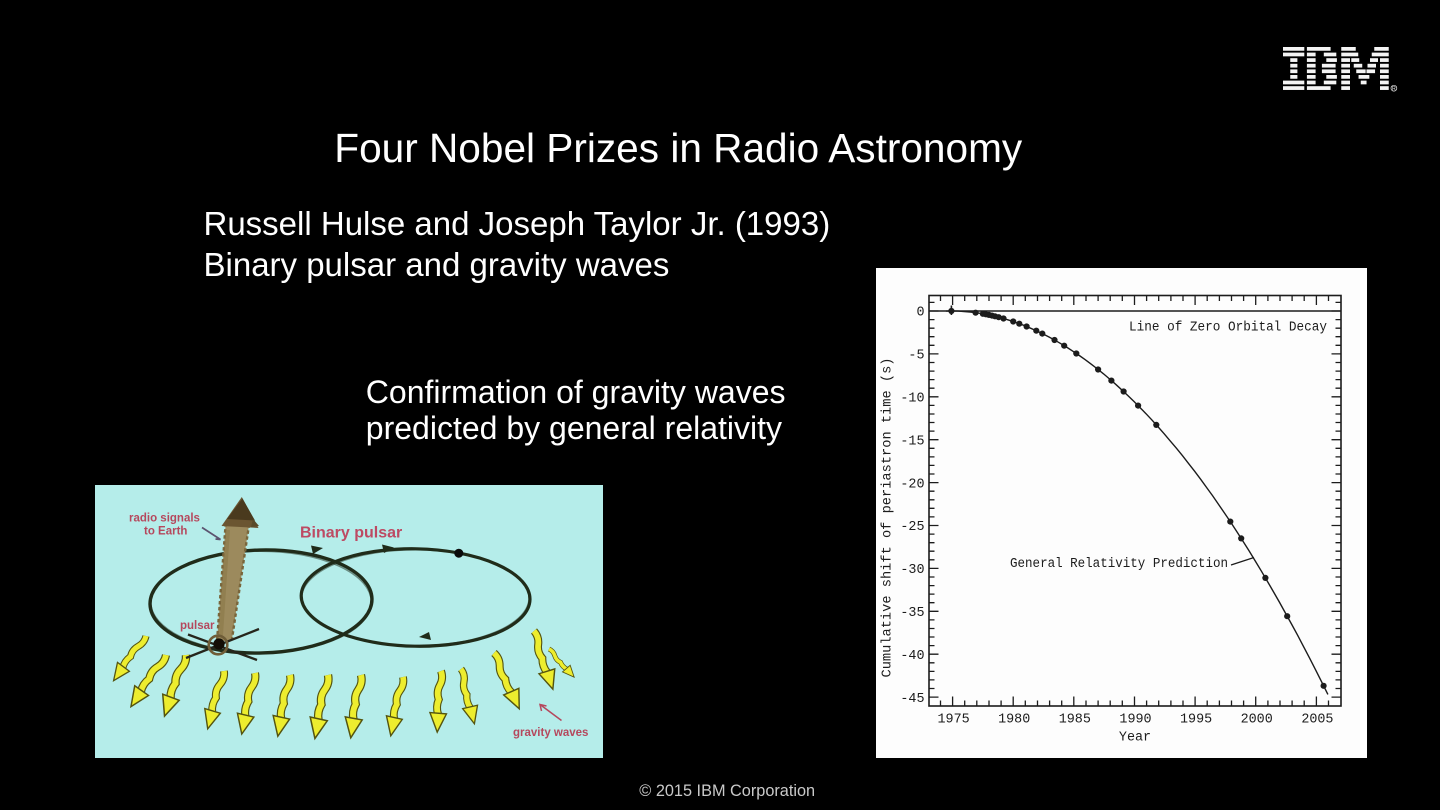 This screenshot has width=1440, height=810. Describe the element at coordinates (954, 720) in the screenshot. I see `svg-text: 1975` at that location.